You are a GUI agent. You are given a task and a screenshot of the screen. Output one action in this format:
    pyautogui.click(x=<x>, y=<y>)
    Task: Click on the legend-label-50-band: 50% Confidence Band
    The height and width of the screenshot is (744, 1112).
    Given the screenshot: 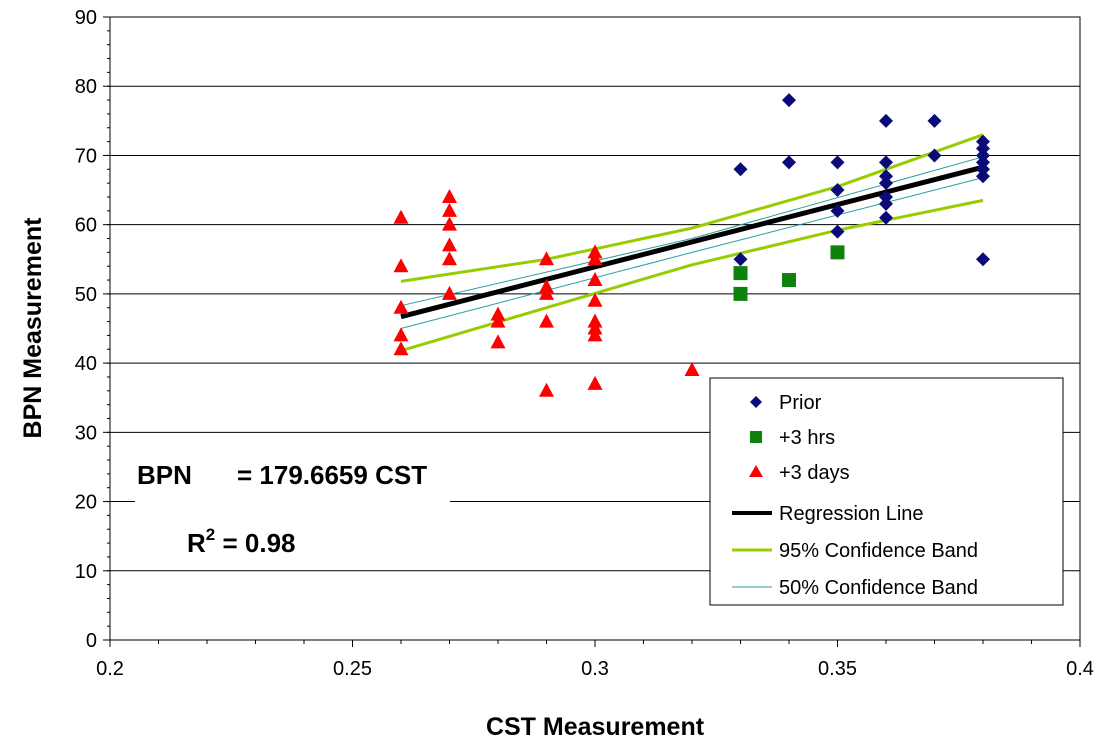 What is the action you would take?
    pyautogui.click(x=878, y=588)
    